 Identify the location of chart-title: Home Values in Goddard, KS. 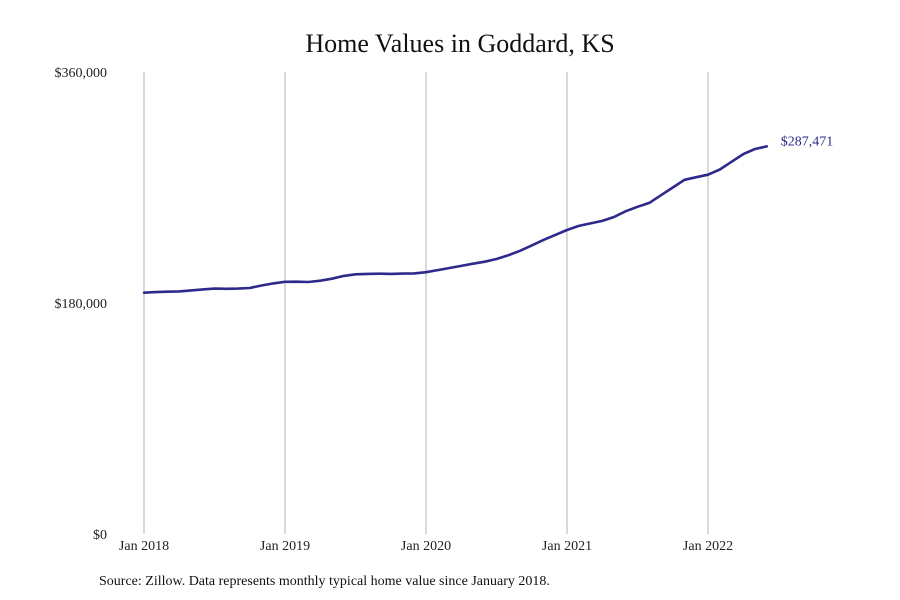
(459, 43).